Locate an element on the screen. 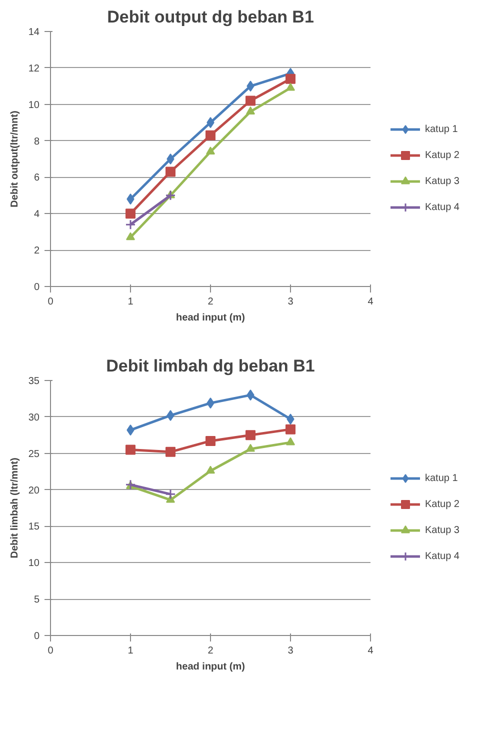 The image size is (504, 753). y-axis-title: Debit limbah (ltr/mnt) is located at coordinates (14, 508).